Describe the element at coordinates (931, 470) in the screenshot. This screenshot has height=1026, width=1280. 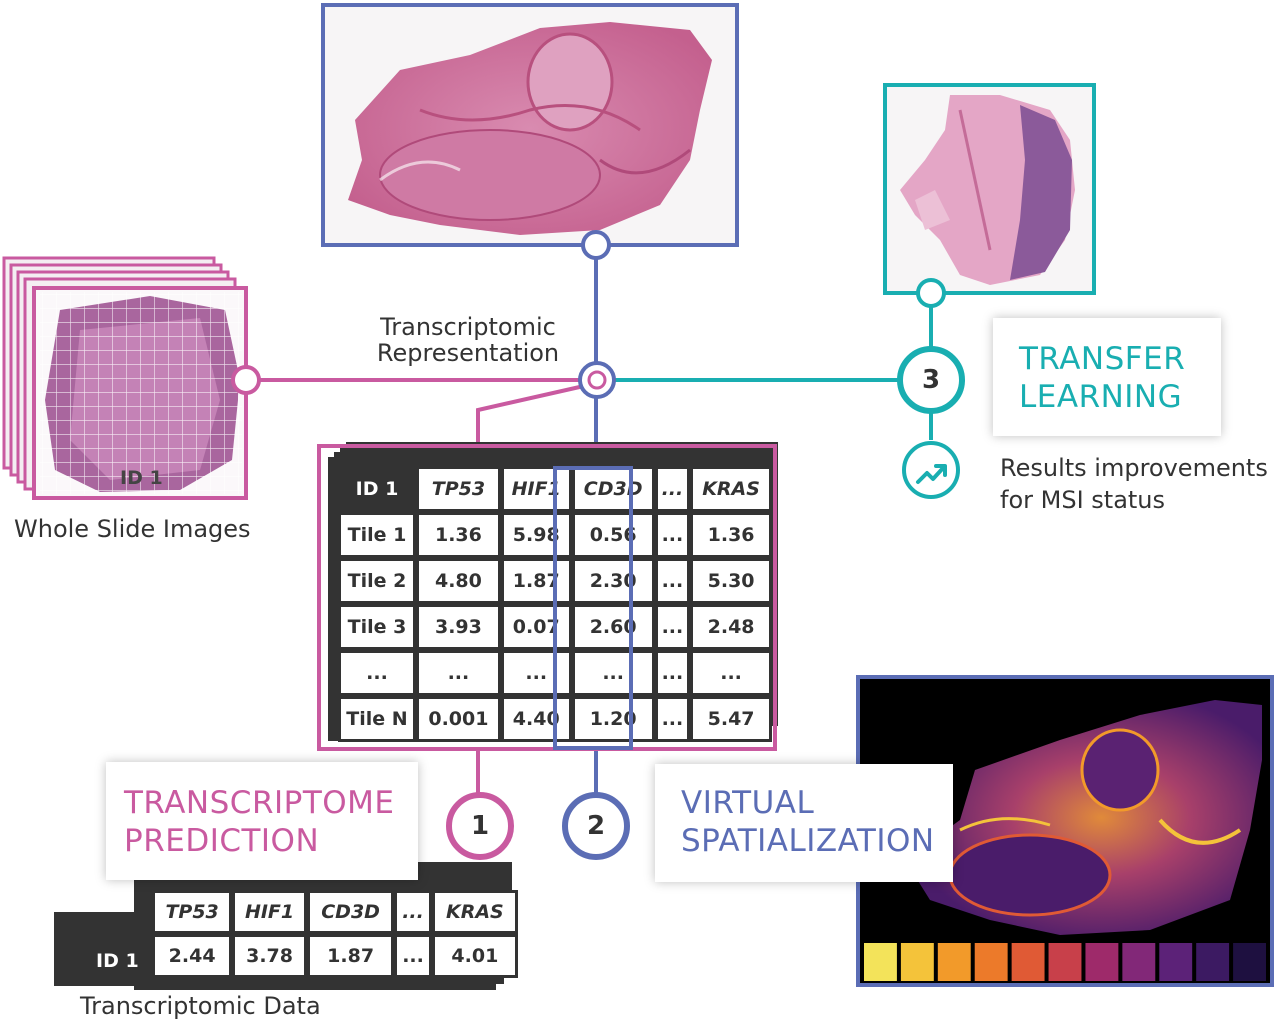
I see `trend-up-arrow-icon` at that location.